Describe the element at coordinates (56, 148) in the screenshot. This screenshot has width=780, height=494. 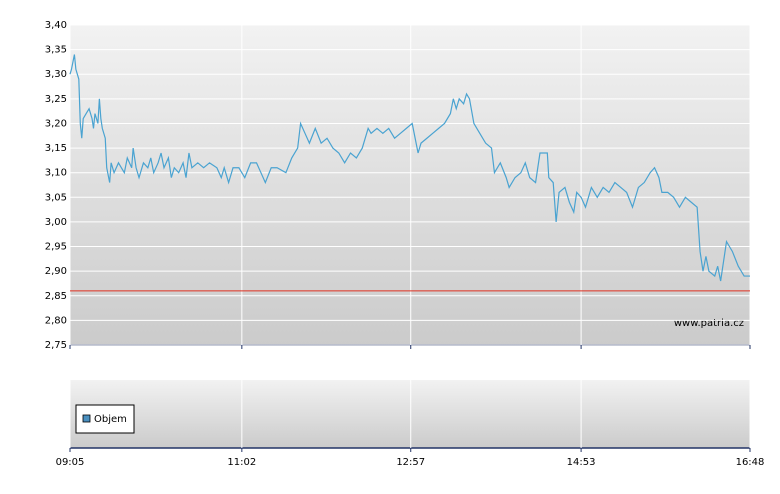
I see `y-tick-label: 3,15` at that location.